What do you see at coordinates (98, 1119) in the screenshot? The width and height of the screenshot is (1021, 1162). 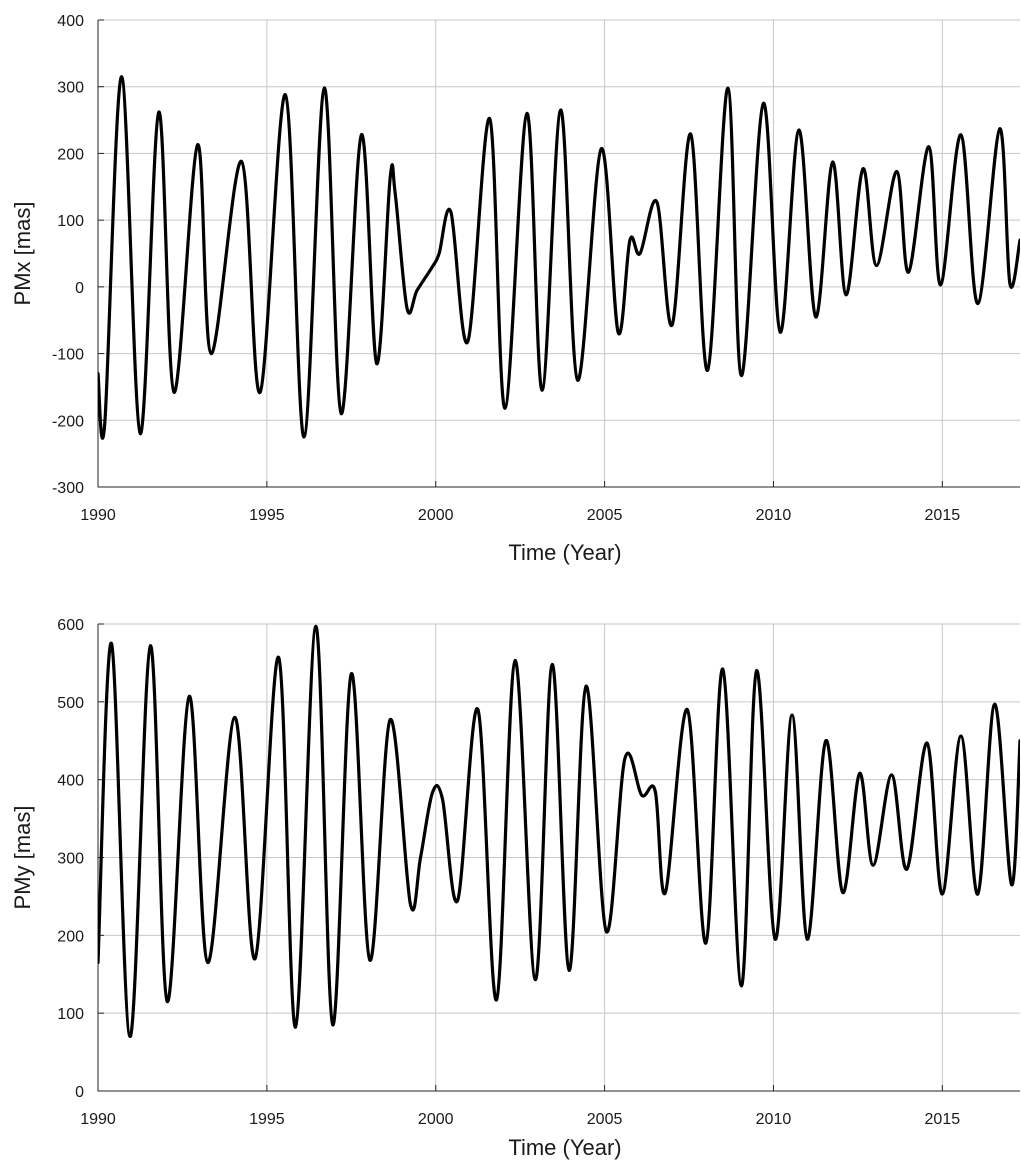 I see `pmy-x-tick-label: 1990` at bounding box center [98, 1119].